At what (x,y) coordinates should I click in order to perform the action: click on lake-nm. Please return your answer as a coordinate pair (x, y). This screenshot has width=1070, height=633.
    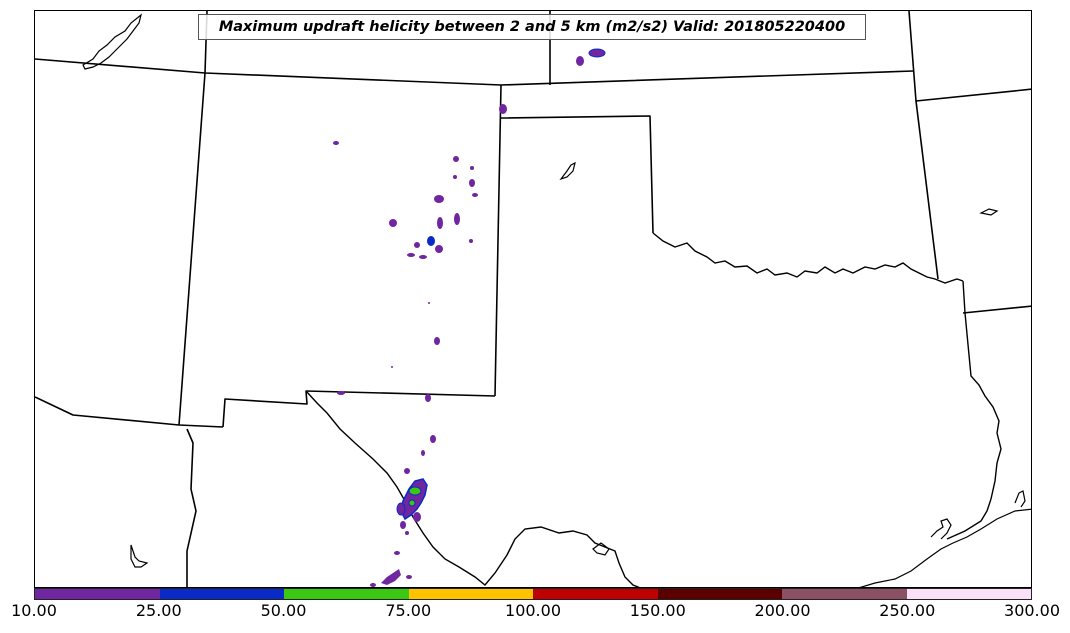
    Looking at the image, I should click on (567, 171).